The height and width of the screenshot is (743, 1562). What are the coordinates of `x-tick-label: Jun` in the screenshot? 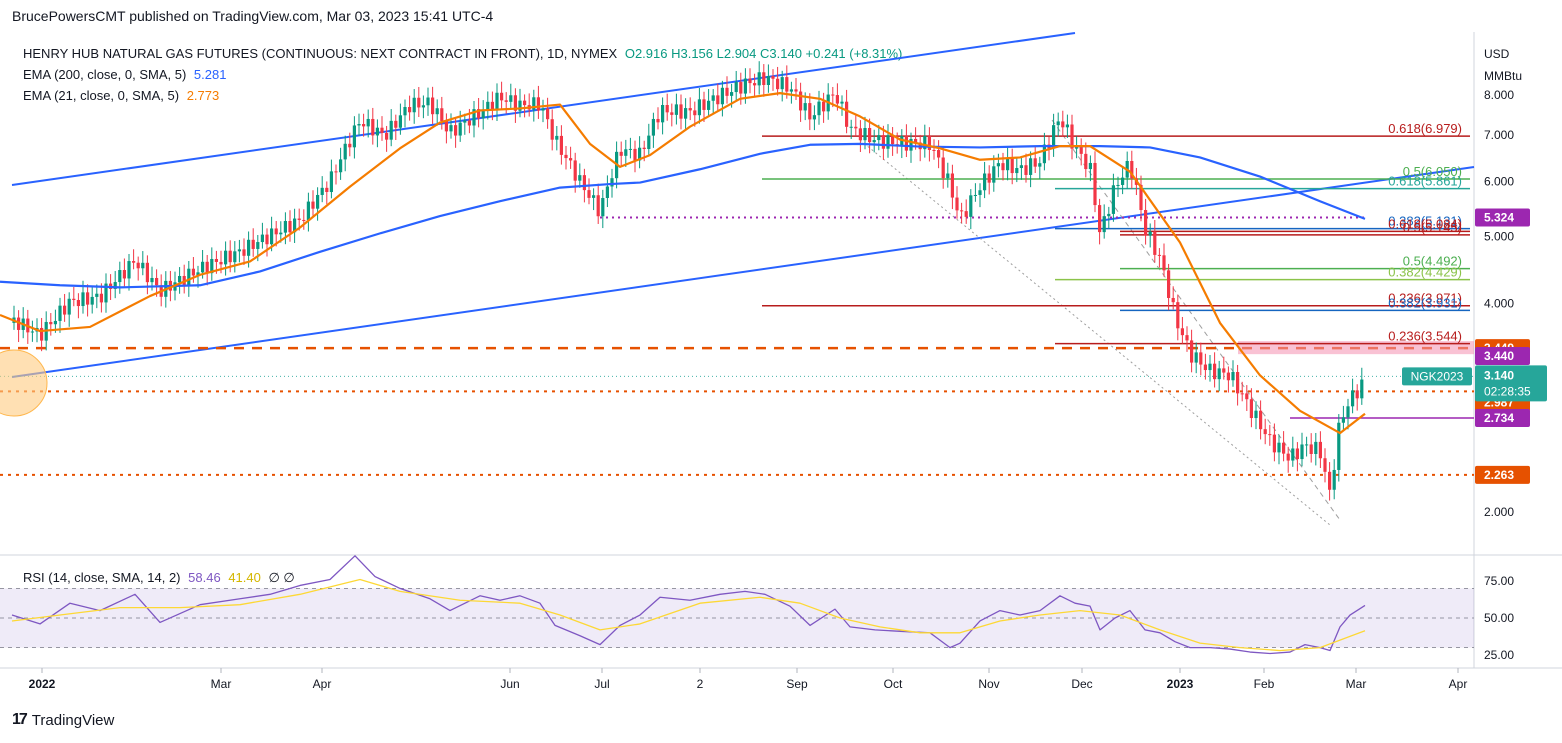 It's located at (509, 684).